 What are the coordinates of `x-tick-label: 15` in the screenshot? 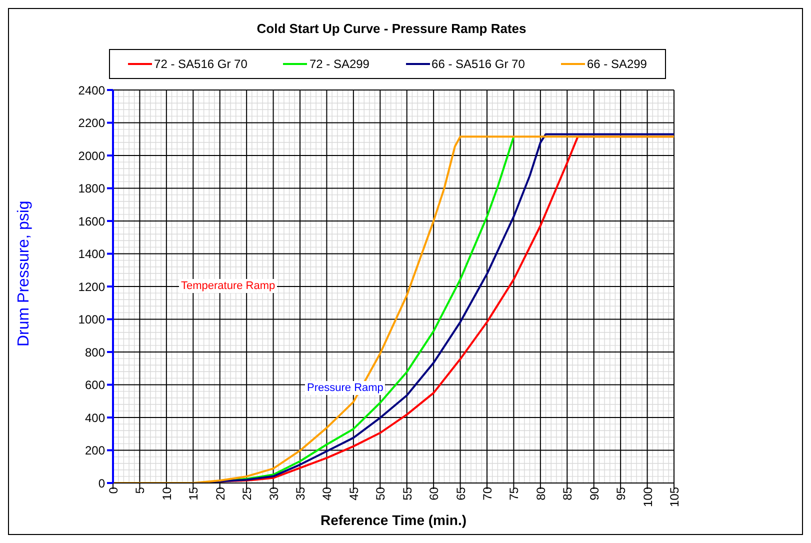 It's located at (193, 493).